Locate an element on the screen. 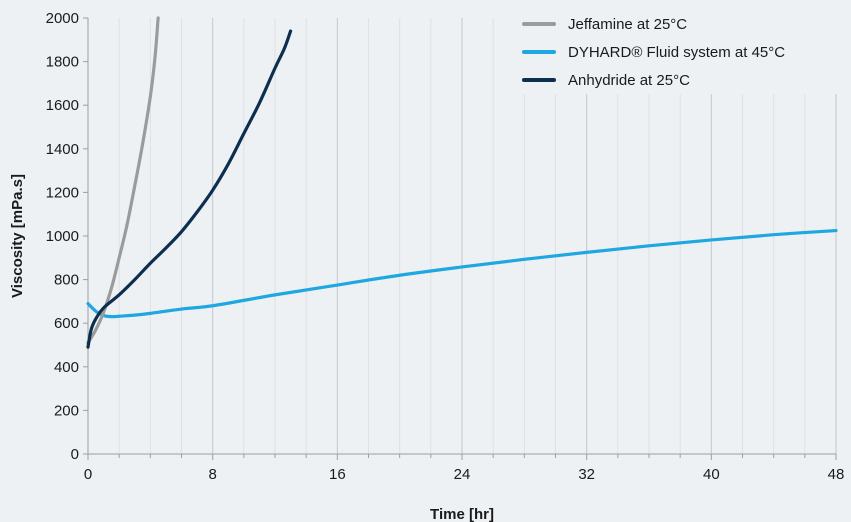  x-tick-label: 16 is located at coordinates (337, 474).